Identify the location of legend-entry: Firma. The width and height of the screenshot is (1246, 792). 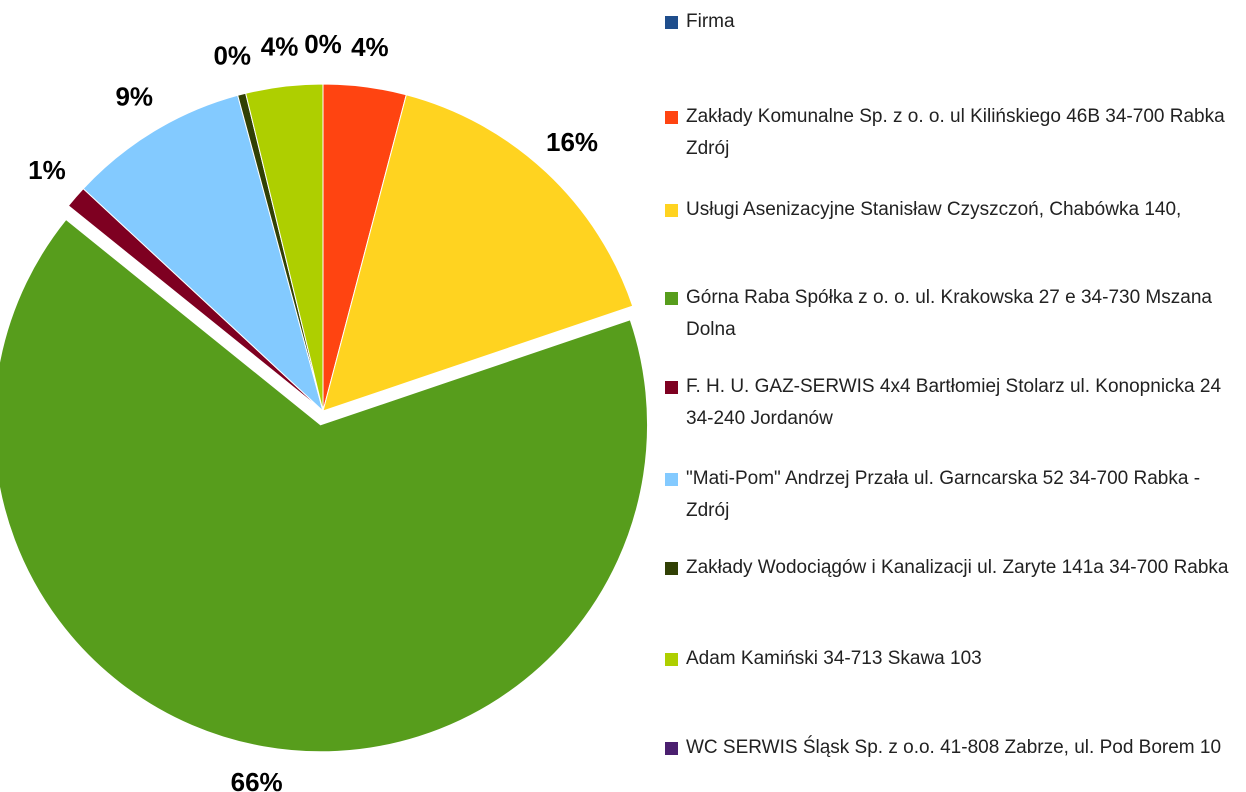
(952, 22).